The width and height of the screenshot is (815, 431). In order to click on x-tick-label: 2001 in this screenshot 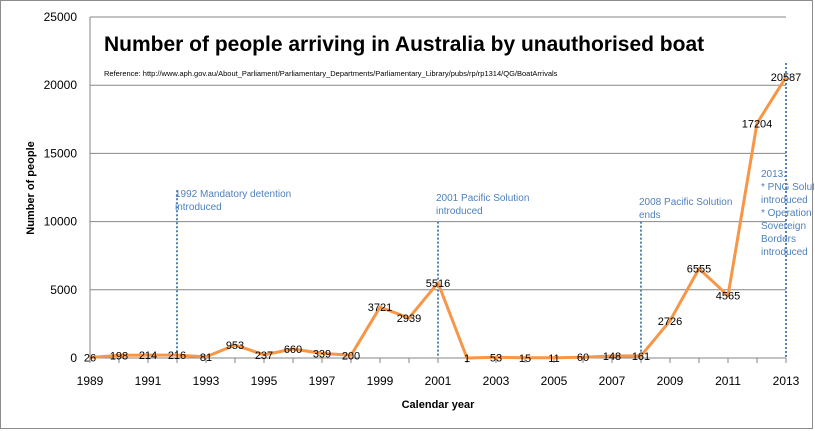, I will do `click(438, 381)`.